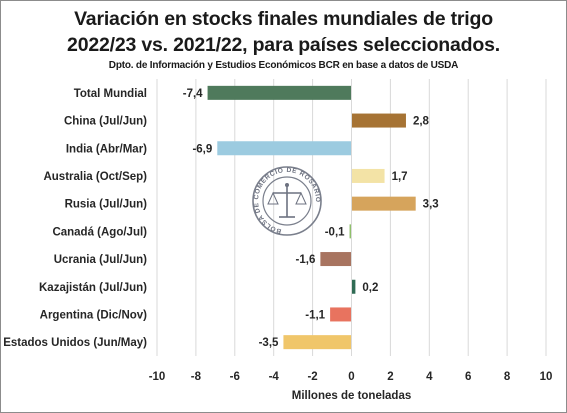 The width and height of the screenshot is (567, 413). Describe the element at coordinates (421, 122) in the screenshot. I see `data-label: 2,8` at that location.